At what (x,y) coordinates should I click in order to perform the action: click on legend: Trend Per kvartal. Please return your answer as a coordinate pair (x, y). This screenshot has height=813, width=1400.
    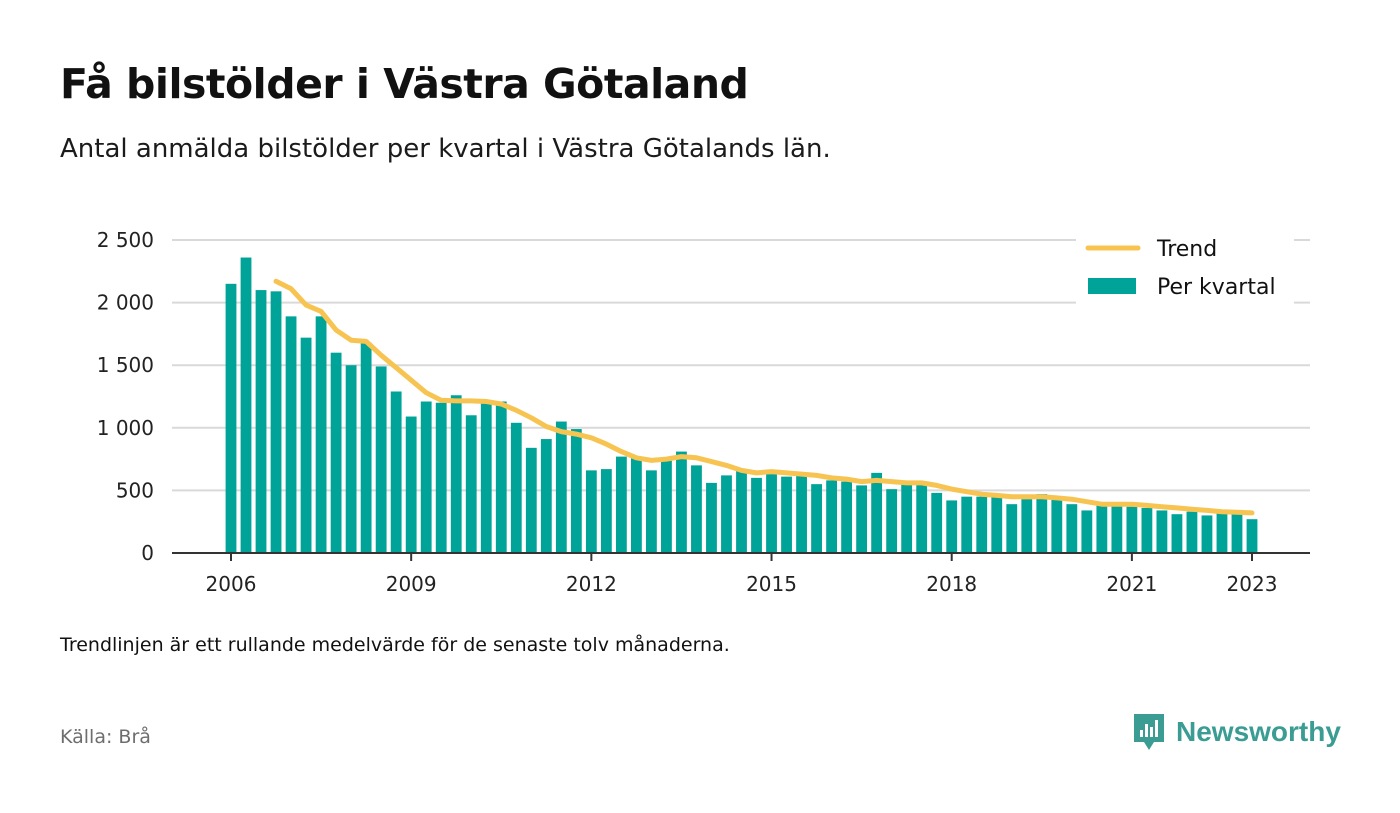
    Looking at the image, I should click on (1185, 269).